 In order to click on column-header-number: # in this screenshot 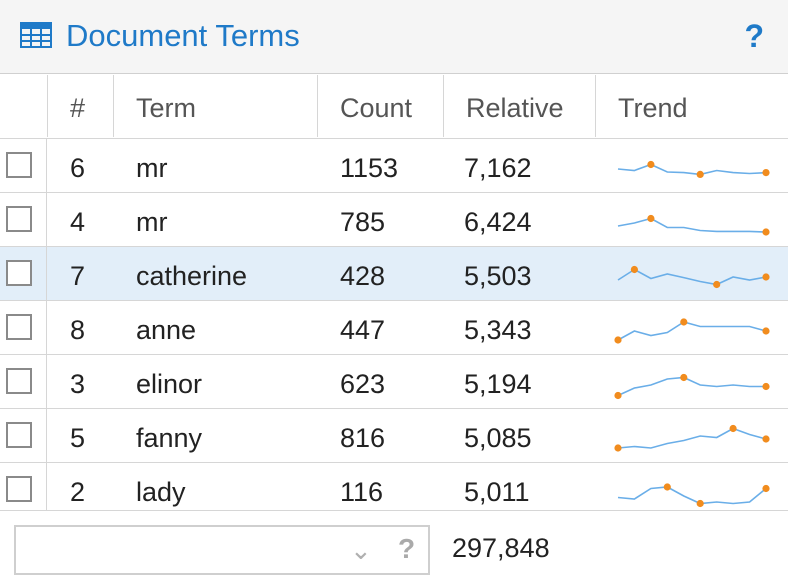, I will do `click(80, 106)`.